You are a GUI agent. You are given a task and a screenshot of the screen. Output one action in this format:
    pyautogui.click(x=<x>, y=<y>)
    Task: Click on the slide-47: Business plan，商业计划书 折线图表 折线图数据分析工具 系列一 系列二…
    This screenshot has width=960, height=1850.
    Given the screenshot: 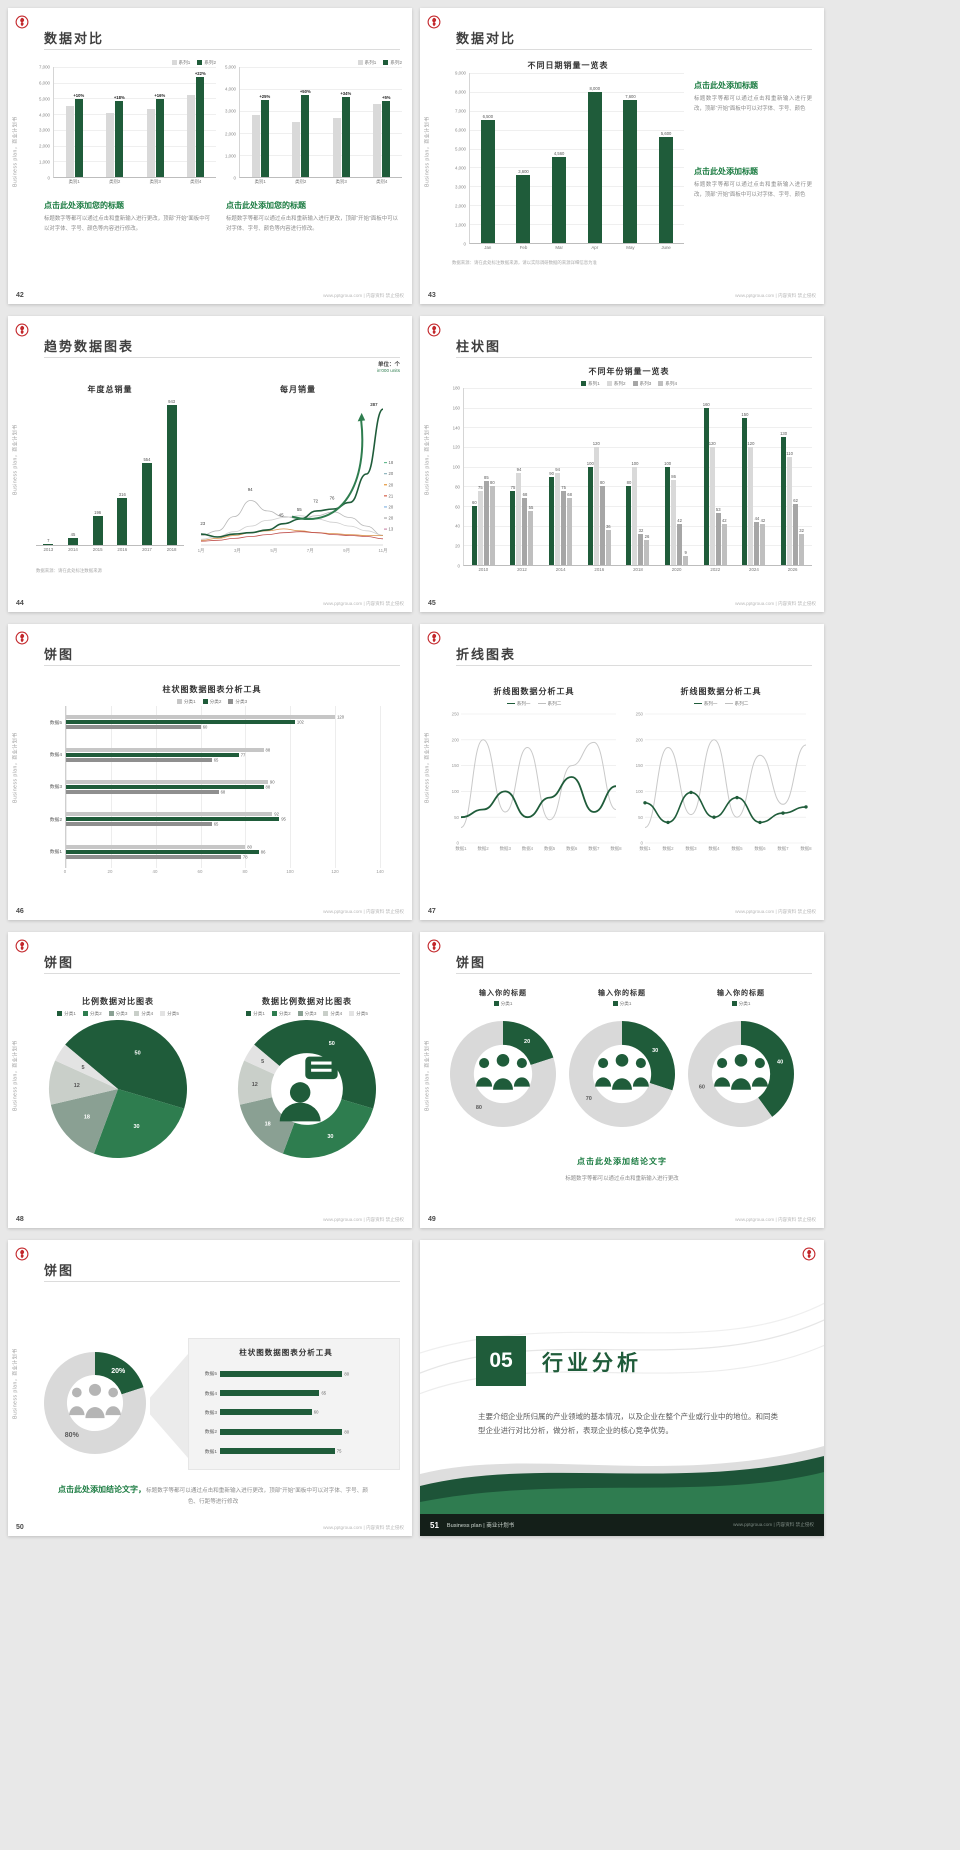 What is the action you would take?
    pyautogui.click(x=622, y=772)
    